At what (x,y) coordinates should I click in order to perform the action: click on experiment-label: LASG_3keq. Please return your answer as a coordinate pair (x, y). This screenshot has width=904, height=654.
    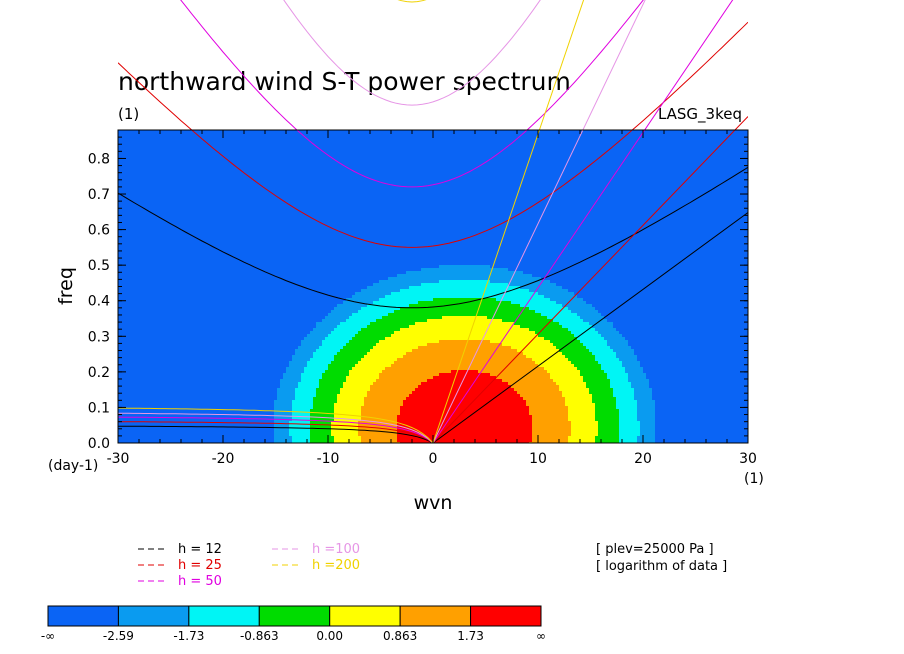
    Looking at the image, I should click on (700, 114).